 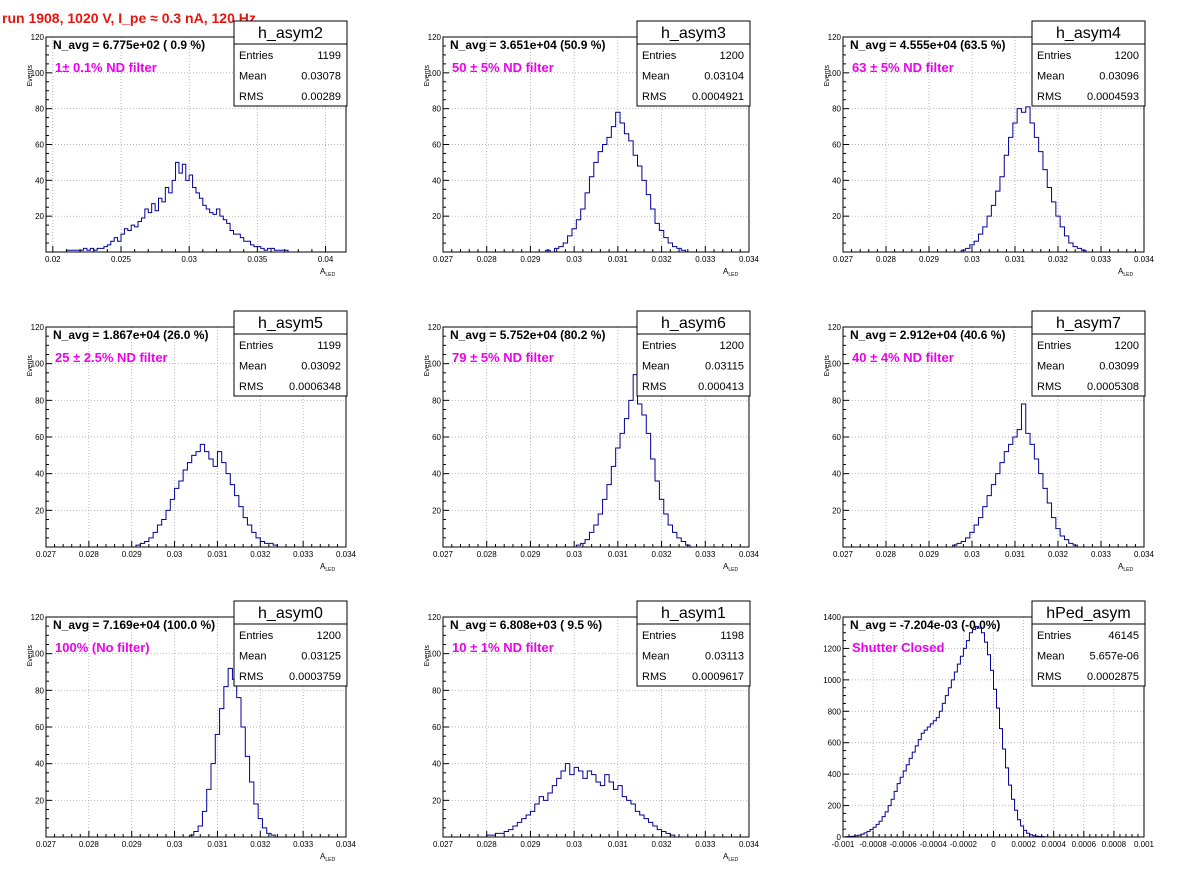 What do you see at coordinates (718, 677) in the screenshot?
I see `stat-value: 0.0009617` at bounding box center [718, 677].